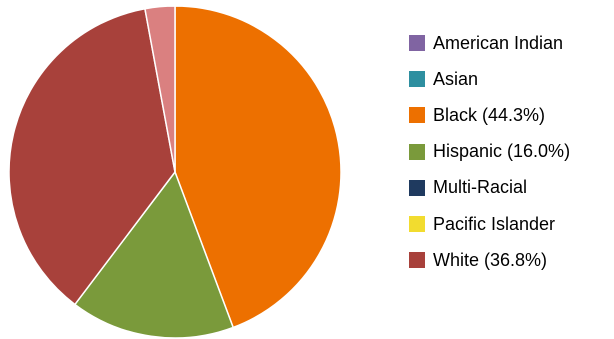 This screenshot has width=614, height=339. Describe the element at coordinates (480, 187) in the screenshot. I see `legend-label: Multi-Racial` at that location.